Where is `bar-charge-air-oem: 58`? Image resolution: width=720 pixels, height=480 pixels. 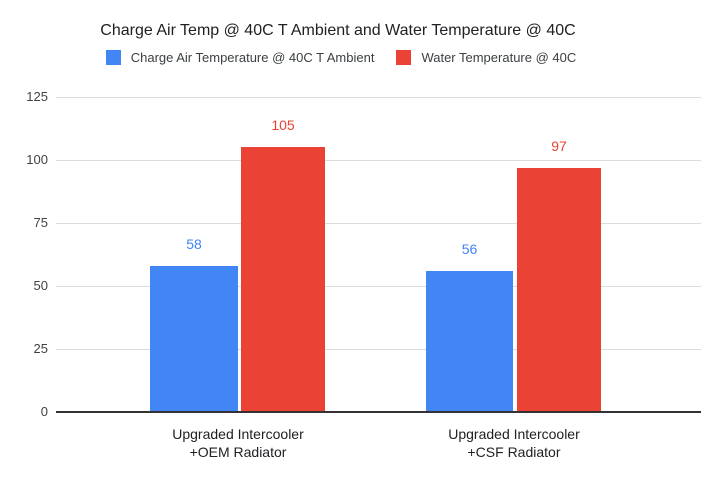
bar-charge-air-oem: 58 is located at coordinates (194, 324).